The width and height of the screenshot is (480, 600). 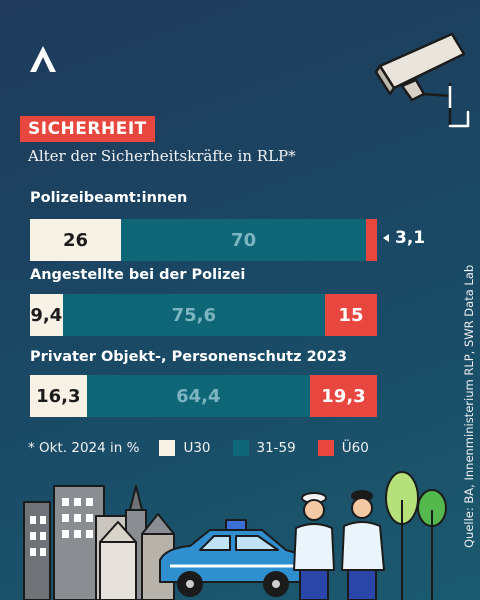 I want to click on legend: * Okt. 2024 in % U30 31-59 Ü60, so click(x=209, y=448).